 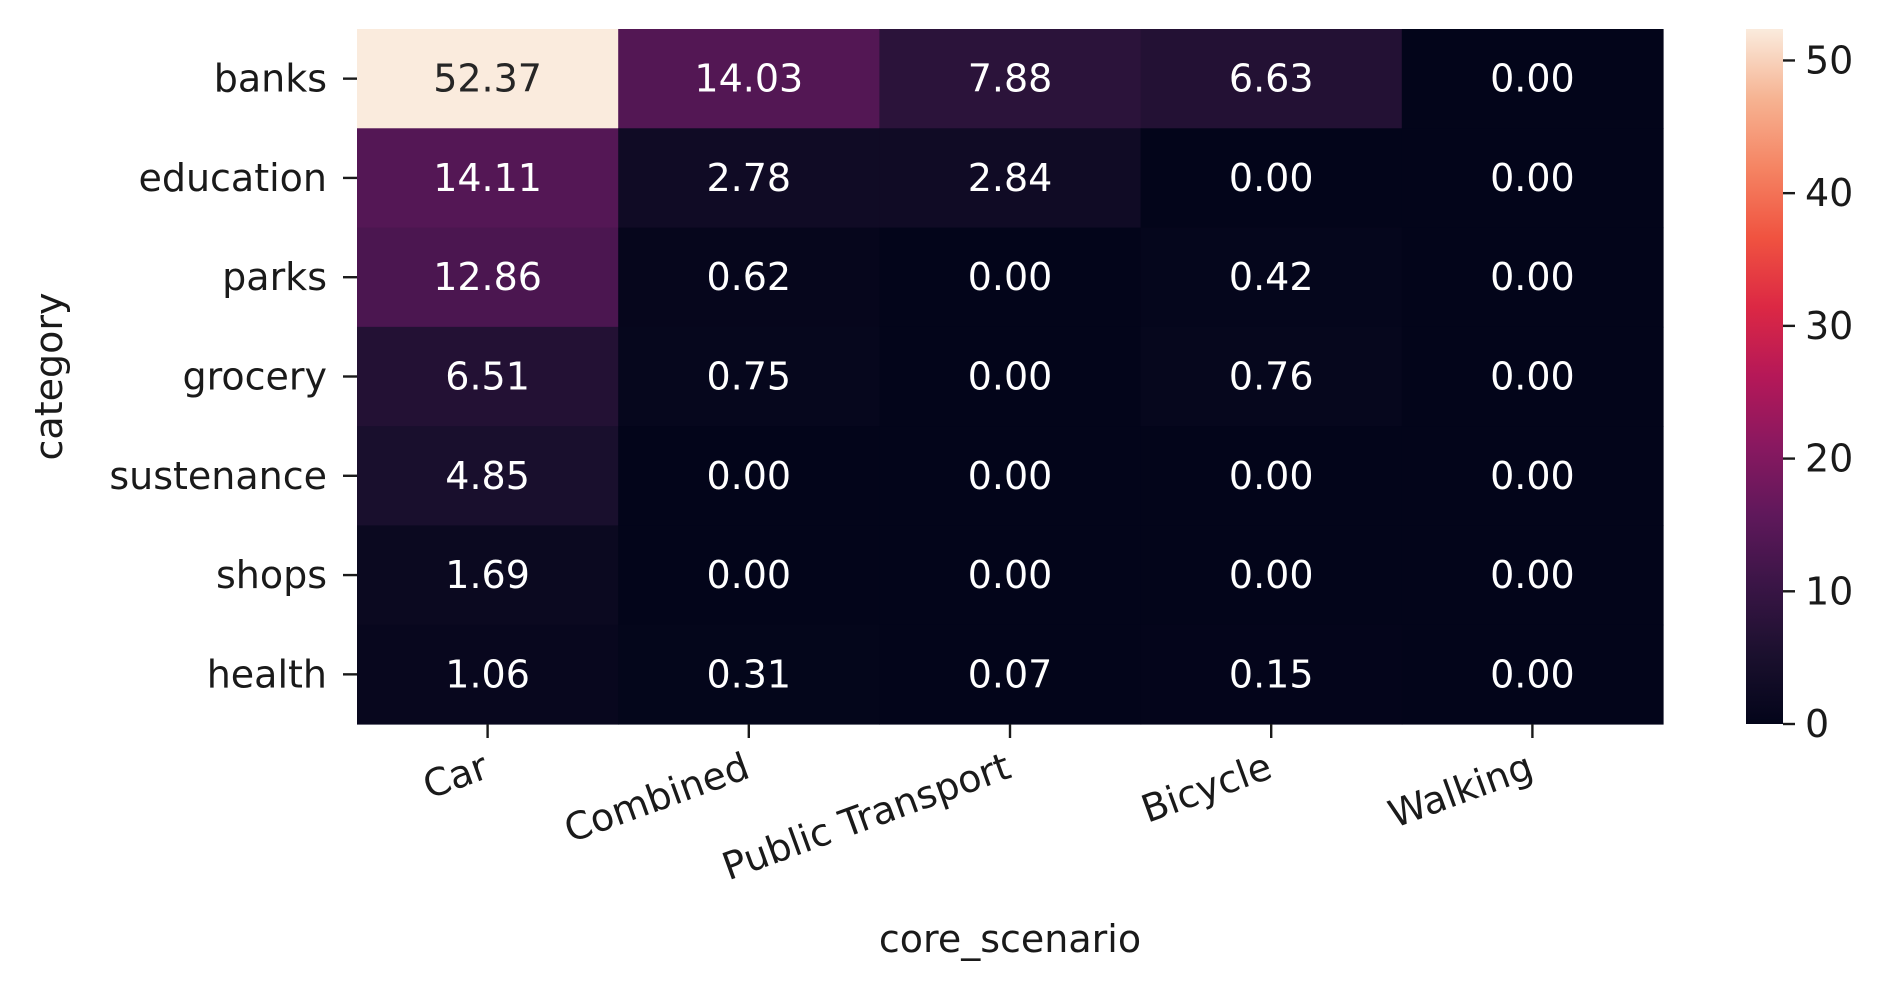 What do you see at coordinates (866, 816) in the screenshot?
I see `x-tick-label-public-transport: Public Transport` at bounding box center [866, 816].